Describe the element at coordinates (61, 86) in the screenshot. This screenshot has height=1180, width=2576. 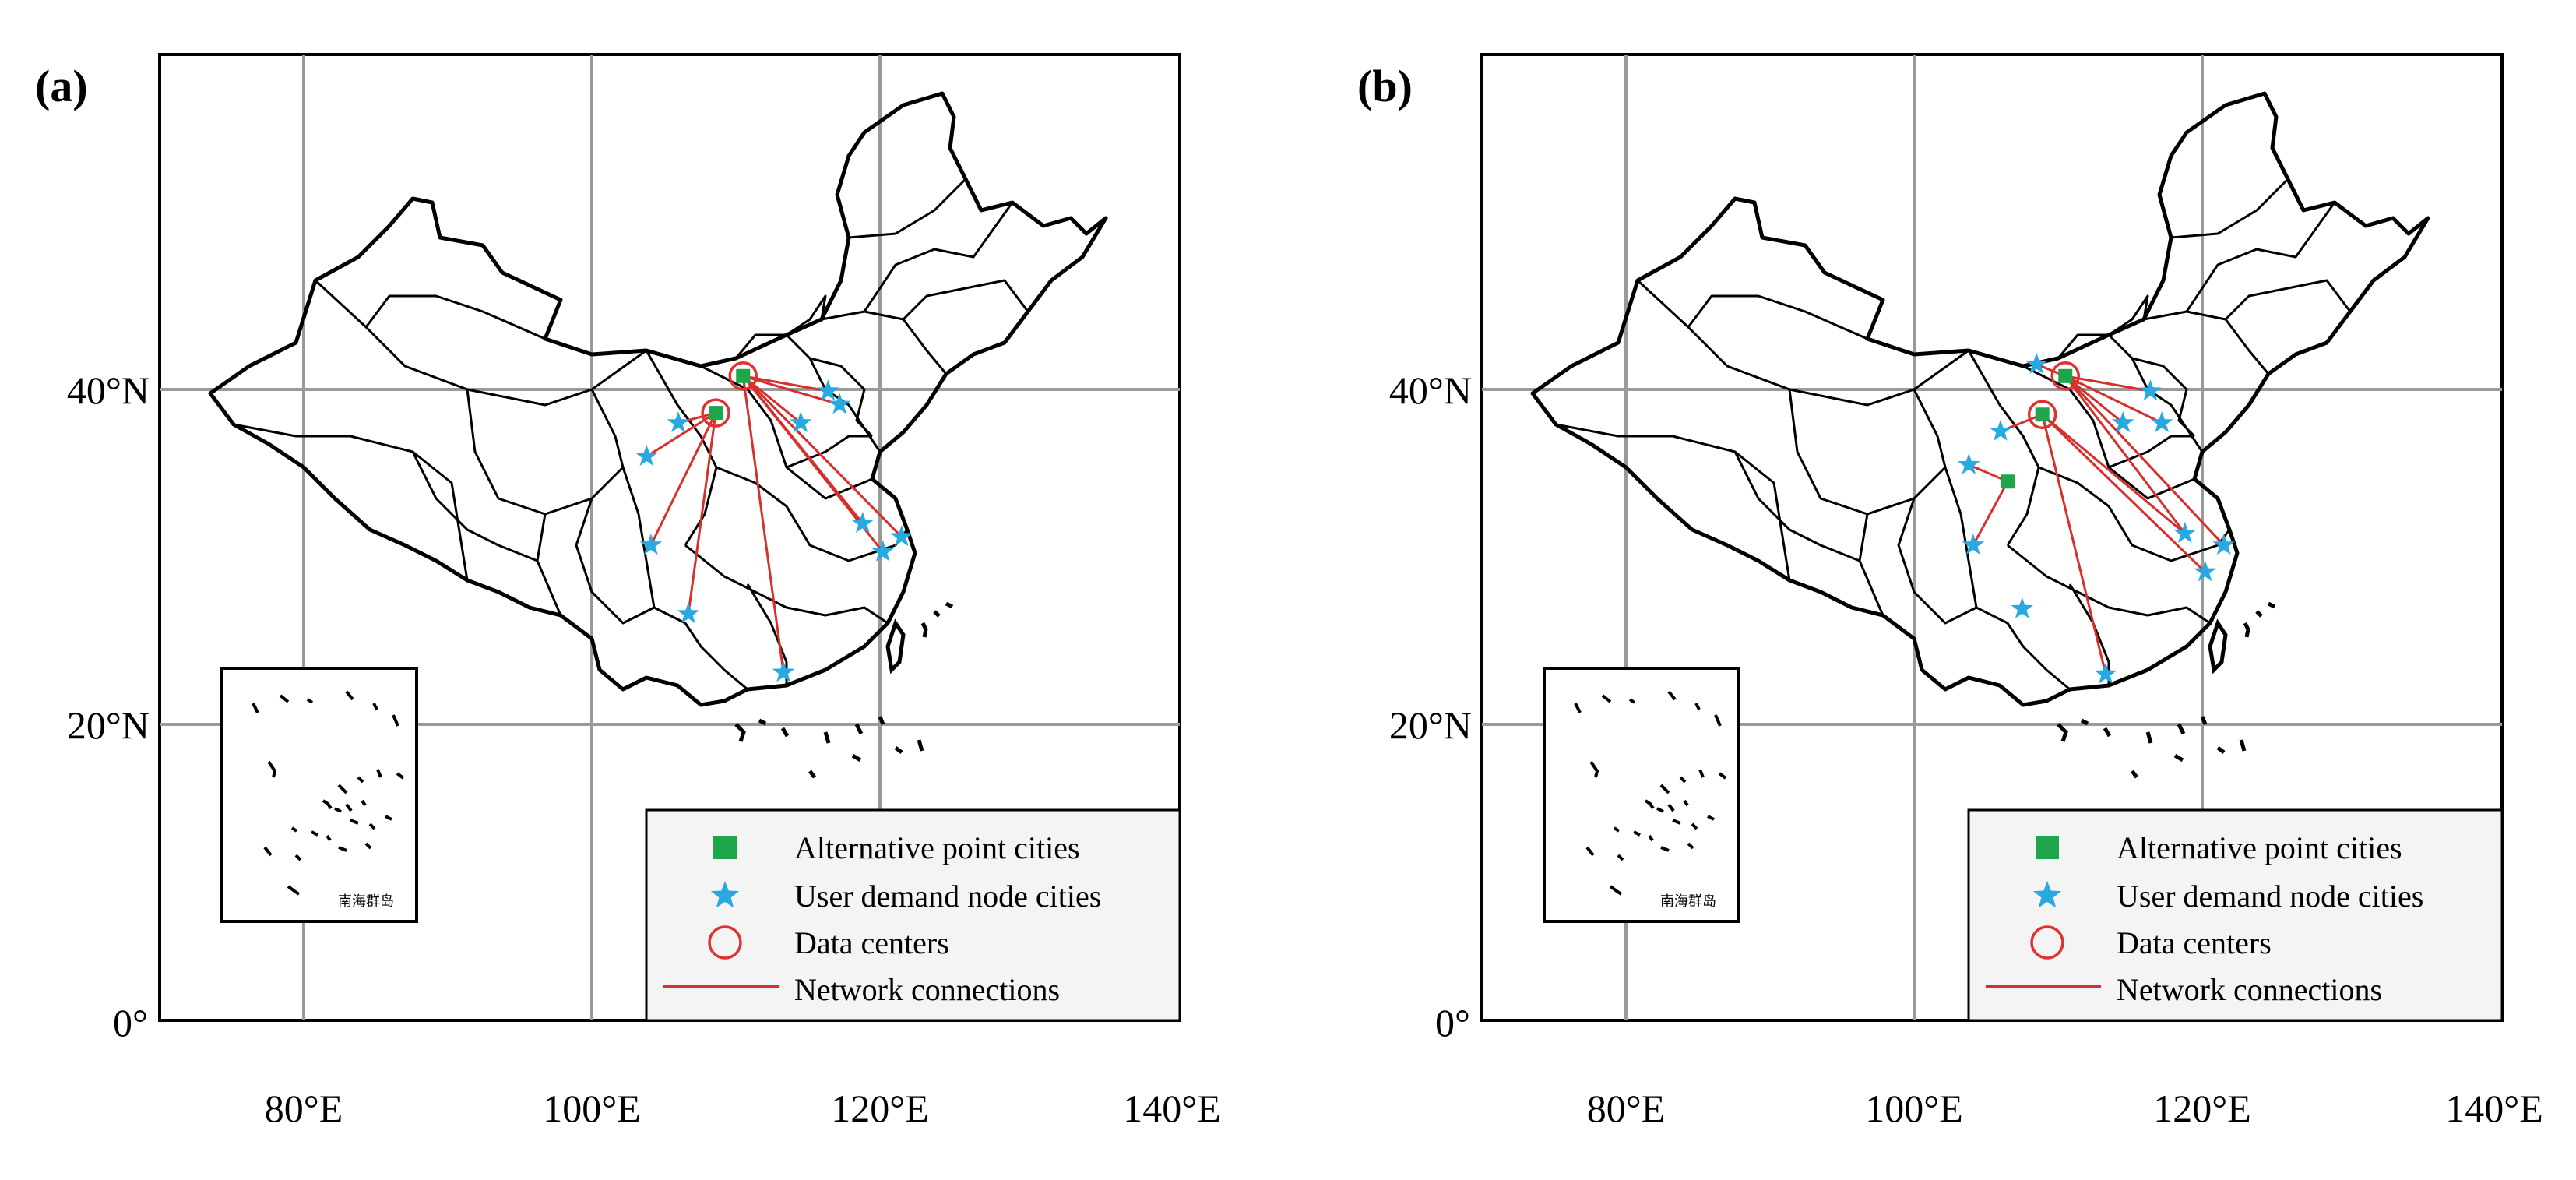
I see `panel-label: (a)` at that location.